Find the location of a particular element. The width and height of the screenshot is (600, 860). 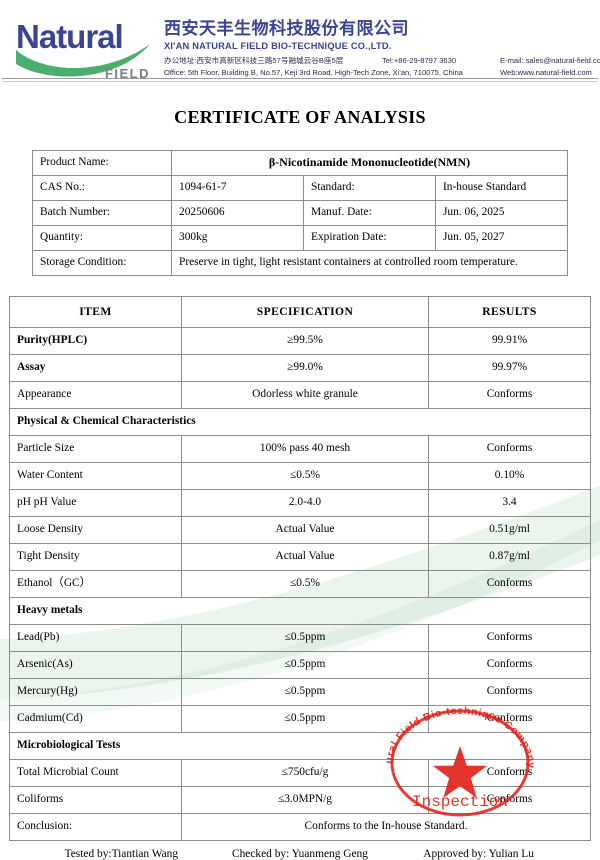

table-row: Ethanol（GC） ≤0.5% Conforms is located at coordinates (300, 584).